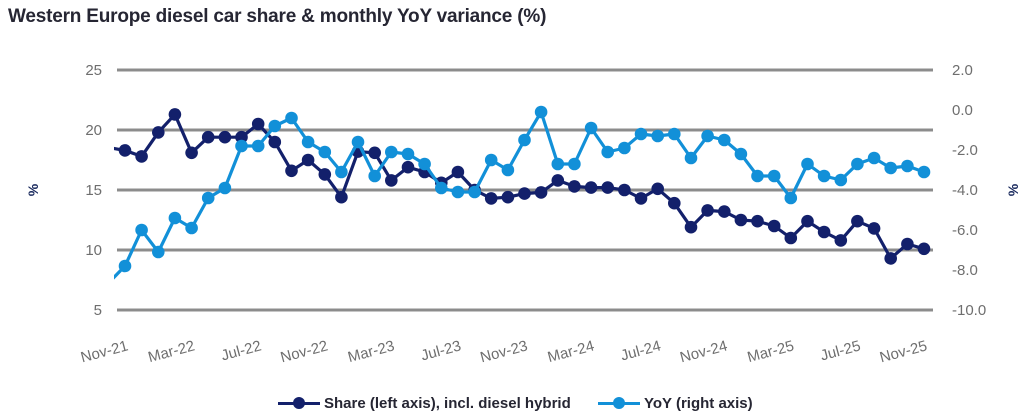 Image resolution: width=1024 pixels, height=418 pixels. I want to click on left-tick-label: 5, so click(98, 310).